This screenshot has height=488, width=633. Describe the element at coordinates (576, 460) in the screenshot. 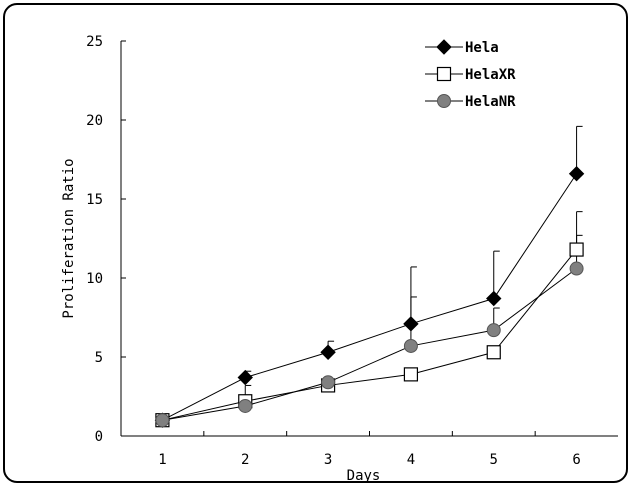

I see `x-tick-label: 6` at that location.